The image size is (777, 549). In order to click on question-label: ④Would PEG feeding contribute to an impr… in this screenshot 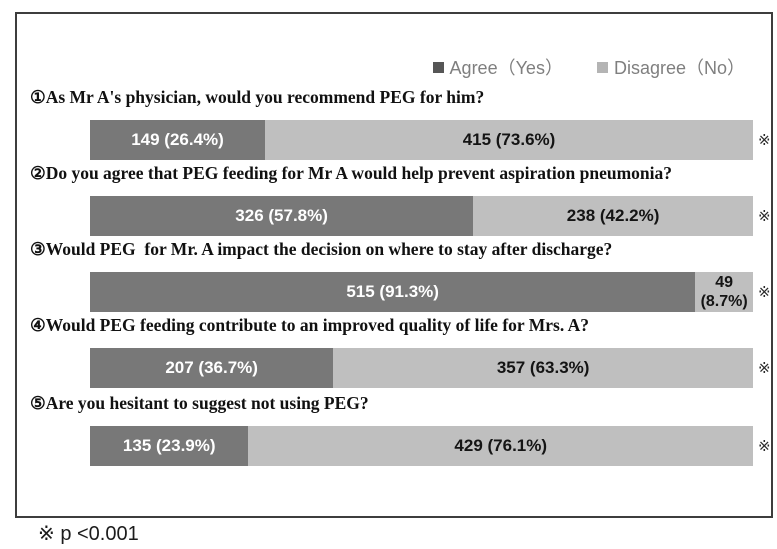, I will do `click(310, 325)`.